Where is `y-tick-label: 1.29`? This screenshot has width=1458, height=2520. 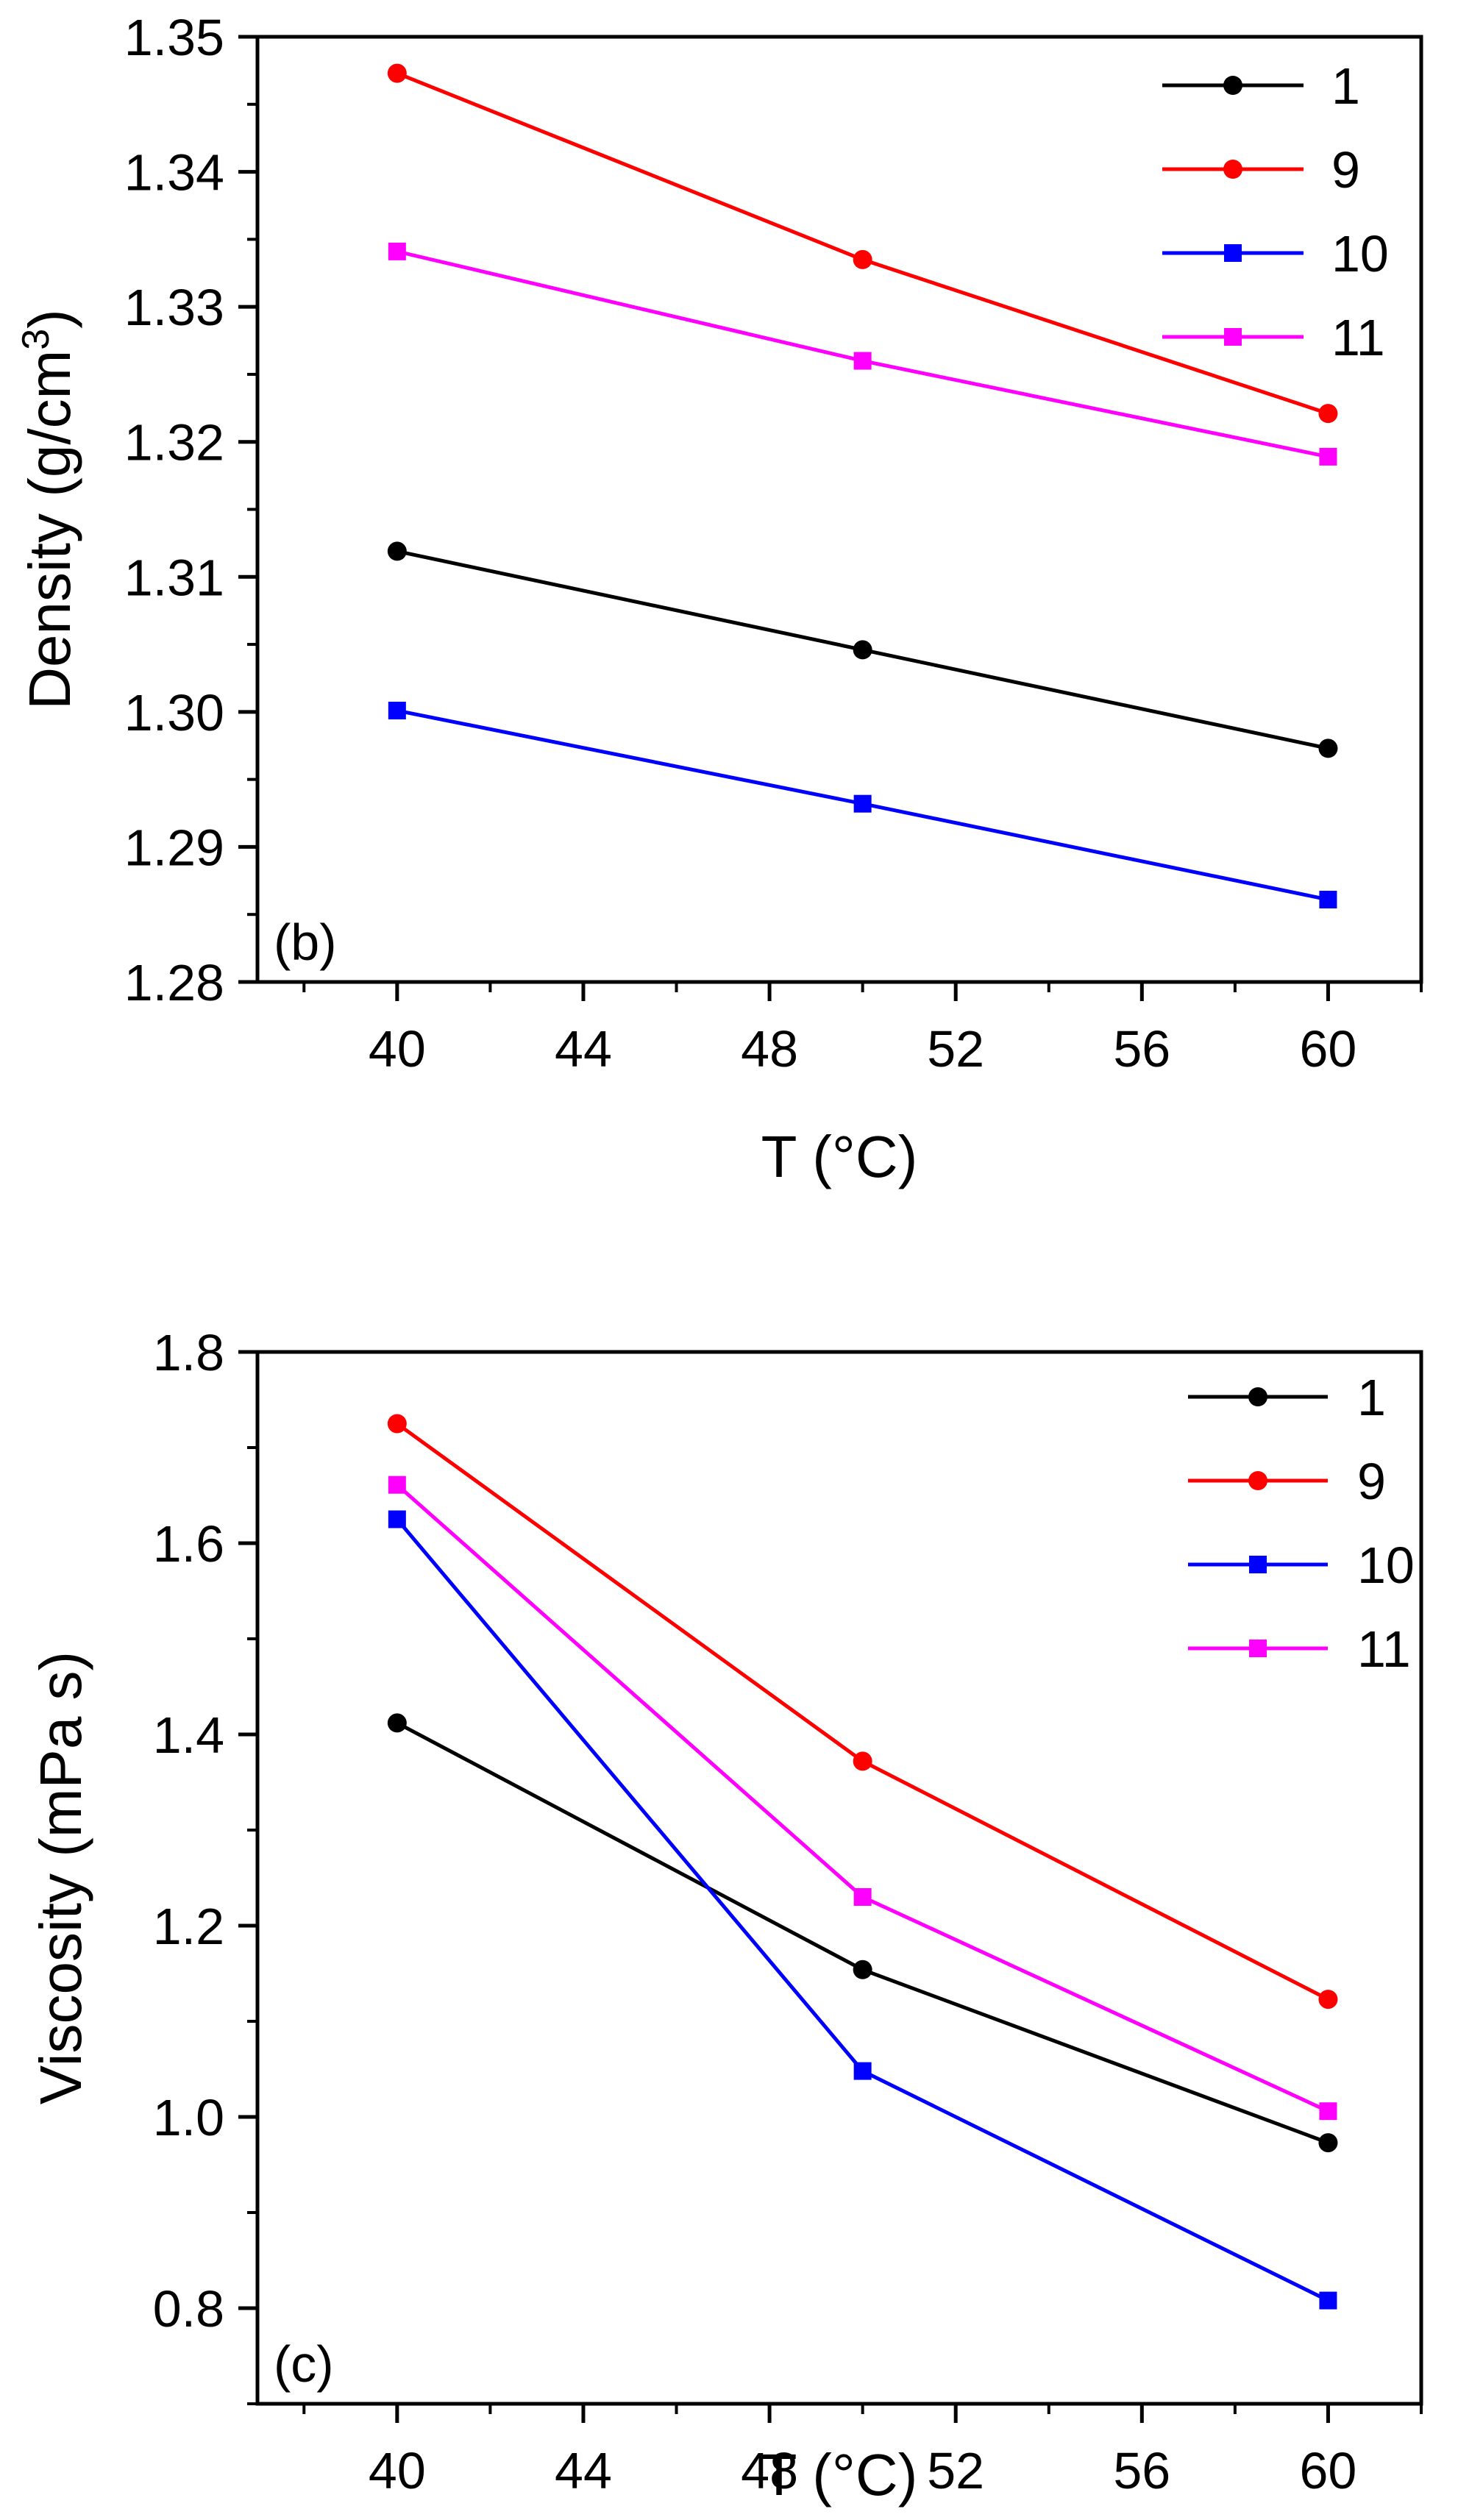
y-tick-label: 1.29 is located at coordinates (174, 848).